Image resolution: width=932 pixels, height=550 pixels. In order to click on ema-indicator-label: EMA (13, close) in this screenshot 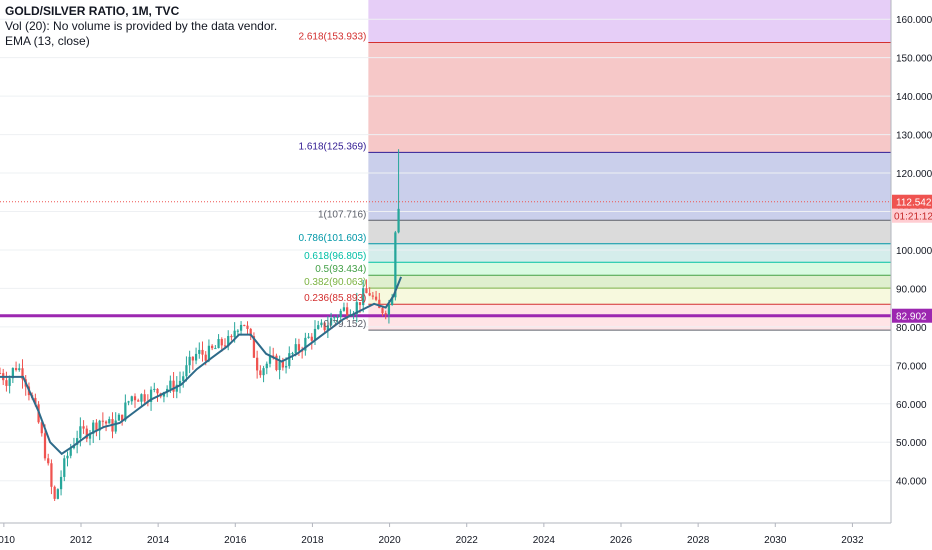, I will do `click(47, 41)`.